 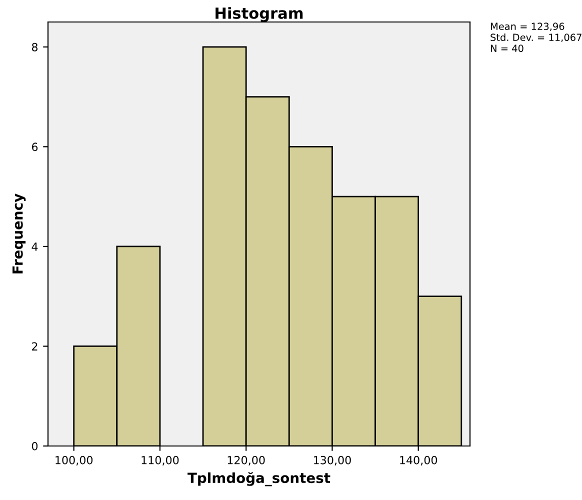 What do you see at coordinates (35, 47) in the screenshot?
I see `y-tick-label: 8` at bounding box center [35, 47].